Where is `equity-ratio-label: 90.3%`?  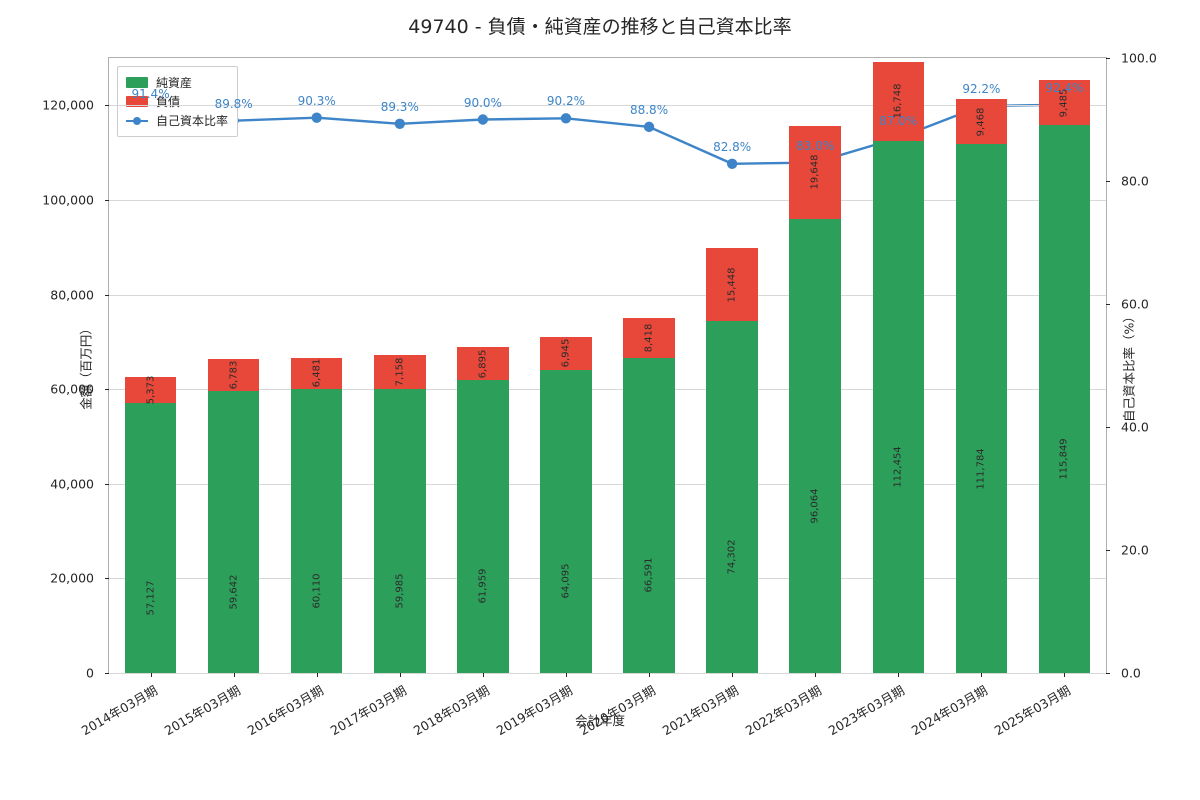 equity-ratio-label: 90.3% is located at coordinates (316, 100).